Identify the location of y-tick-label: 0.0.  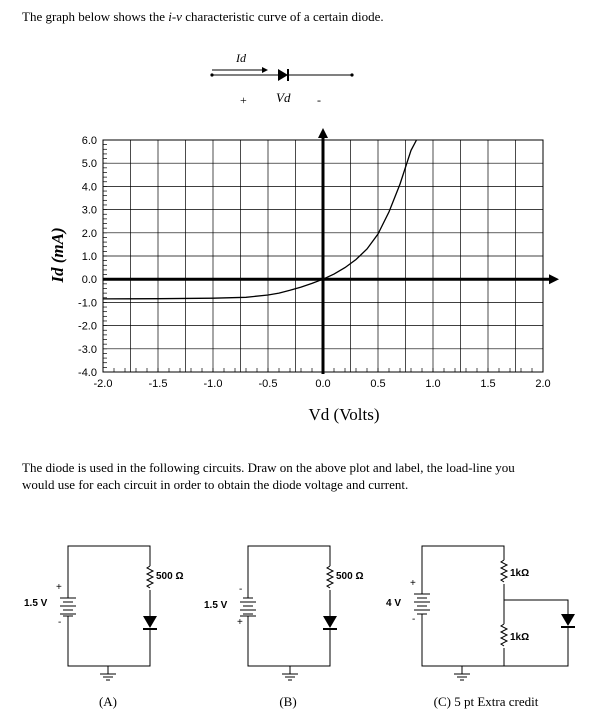
(89, 280).